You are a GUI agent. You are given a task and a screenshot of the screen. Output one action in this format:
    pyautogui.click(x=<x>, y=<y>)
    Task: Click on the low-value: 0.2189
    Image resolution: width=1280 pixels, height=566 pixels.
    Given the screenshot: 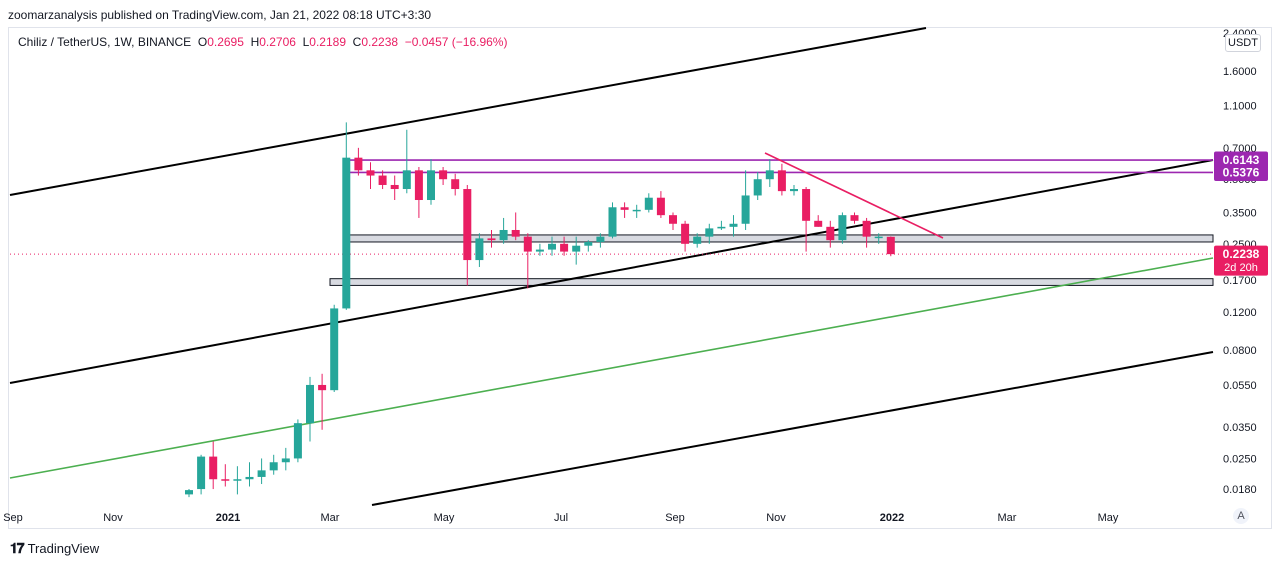 What is the action you would take?
    pyautogui.click(x=327, y=42)
    